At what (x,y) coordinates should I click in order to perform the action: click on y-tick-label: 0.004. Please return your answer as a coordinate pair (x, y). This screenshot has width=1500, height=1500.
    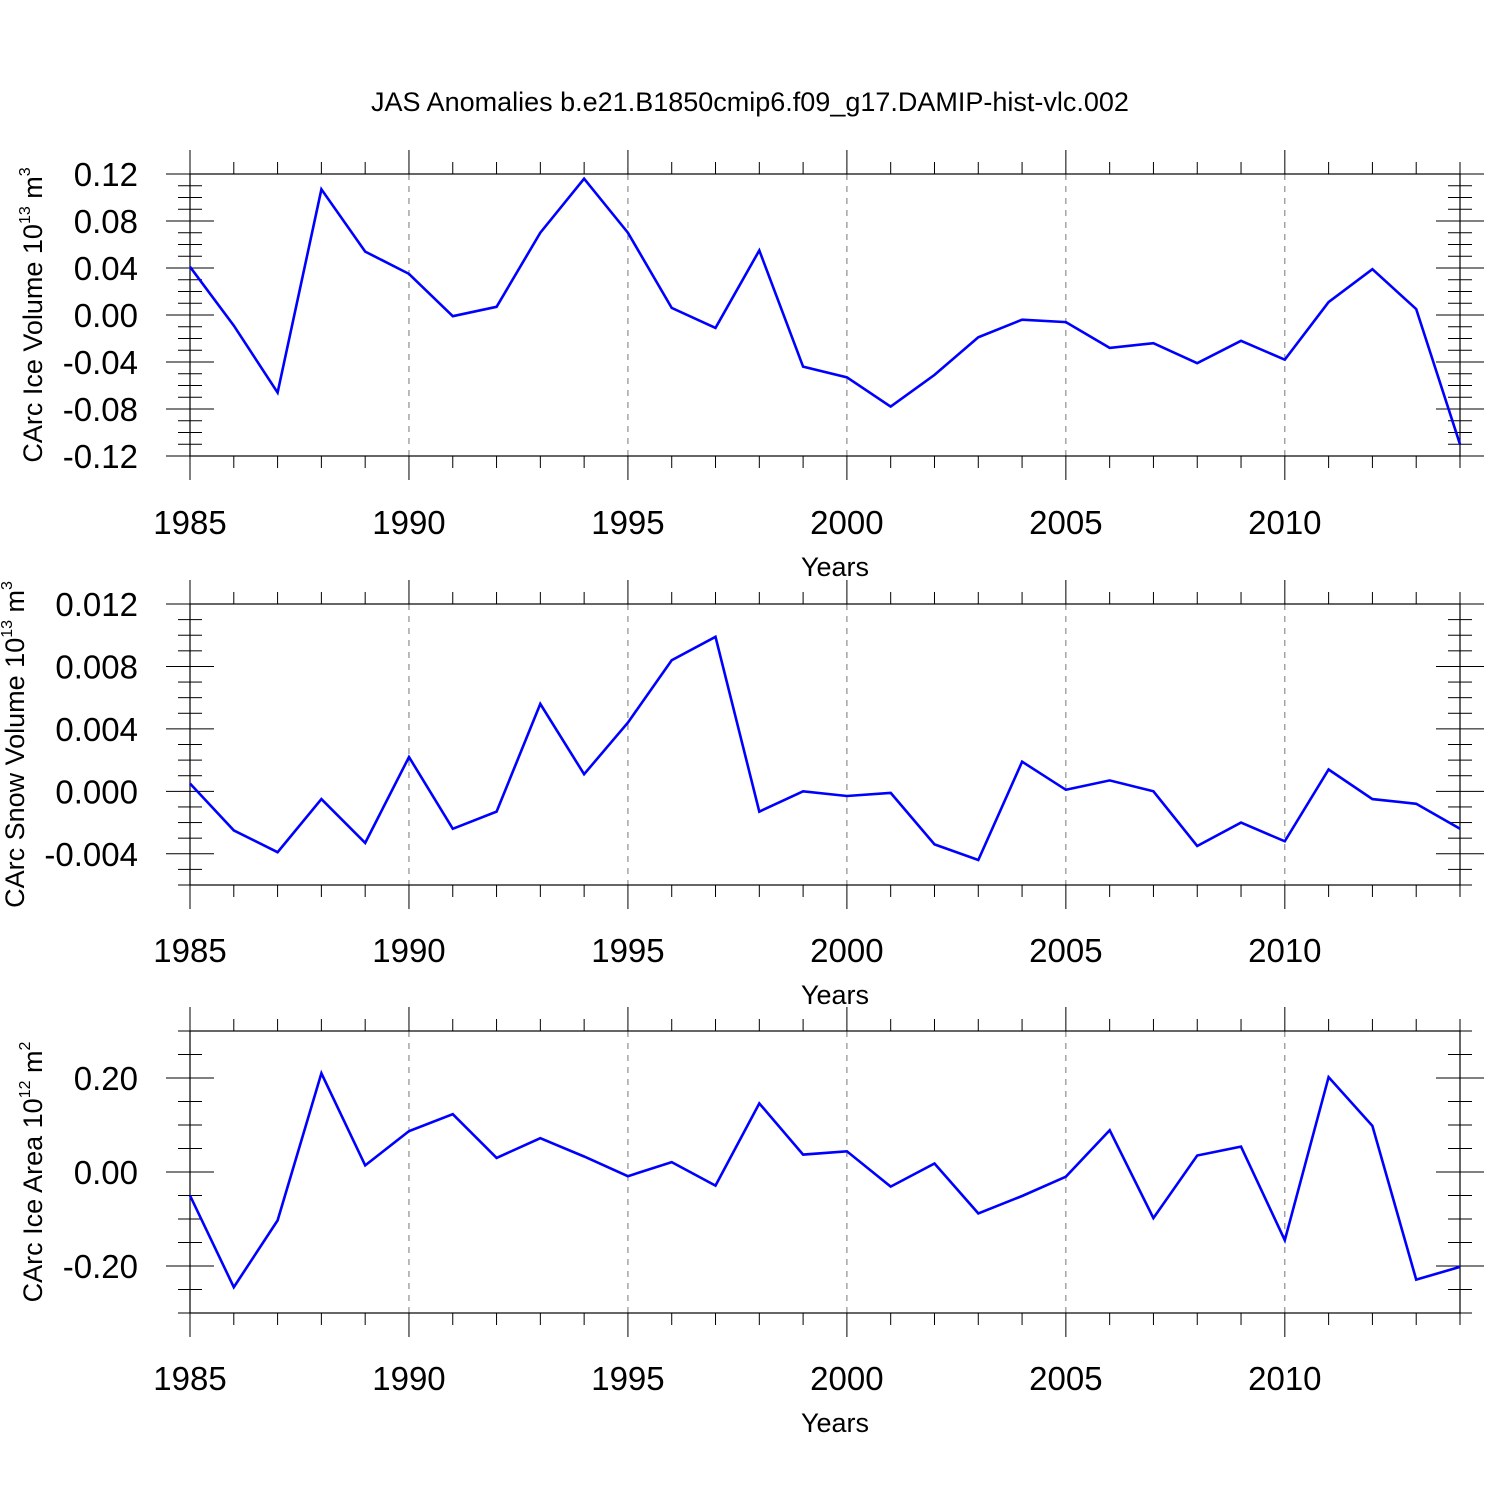
    Looking at the image, I should click on (96, 729).